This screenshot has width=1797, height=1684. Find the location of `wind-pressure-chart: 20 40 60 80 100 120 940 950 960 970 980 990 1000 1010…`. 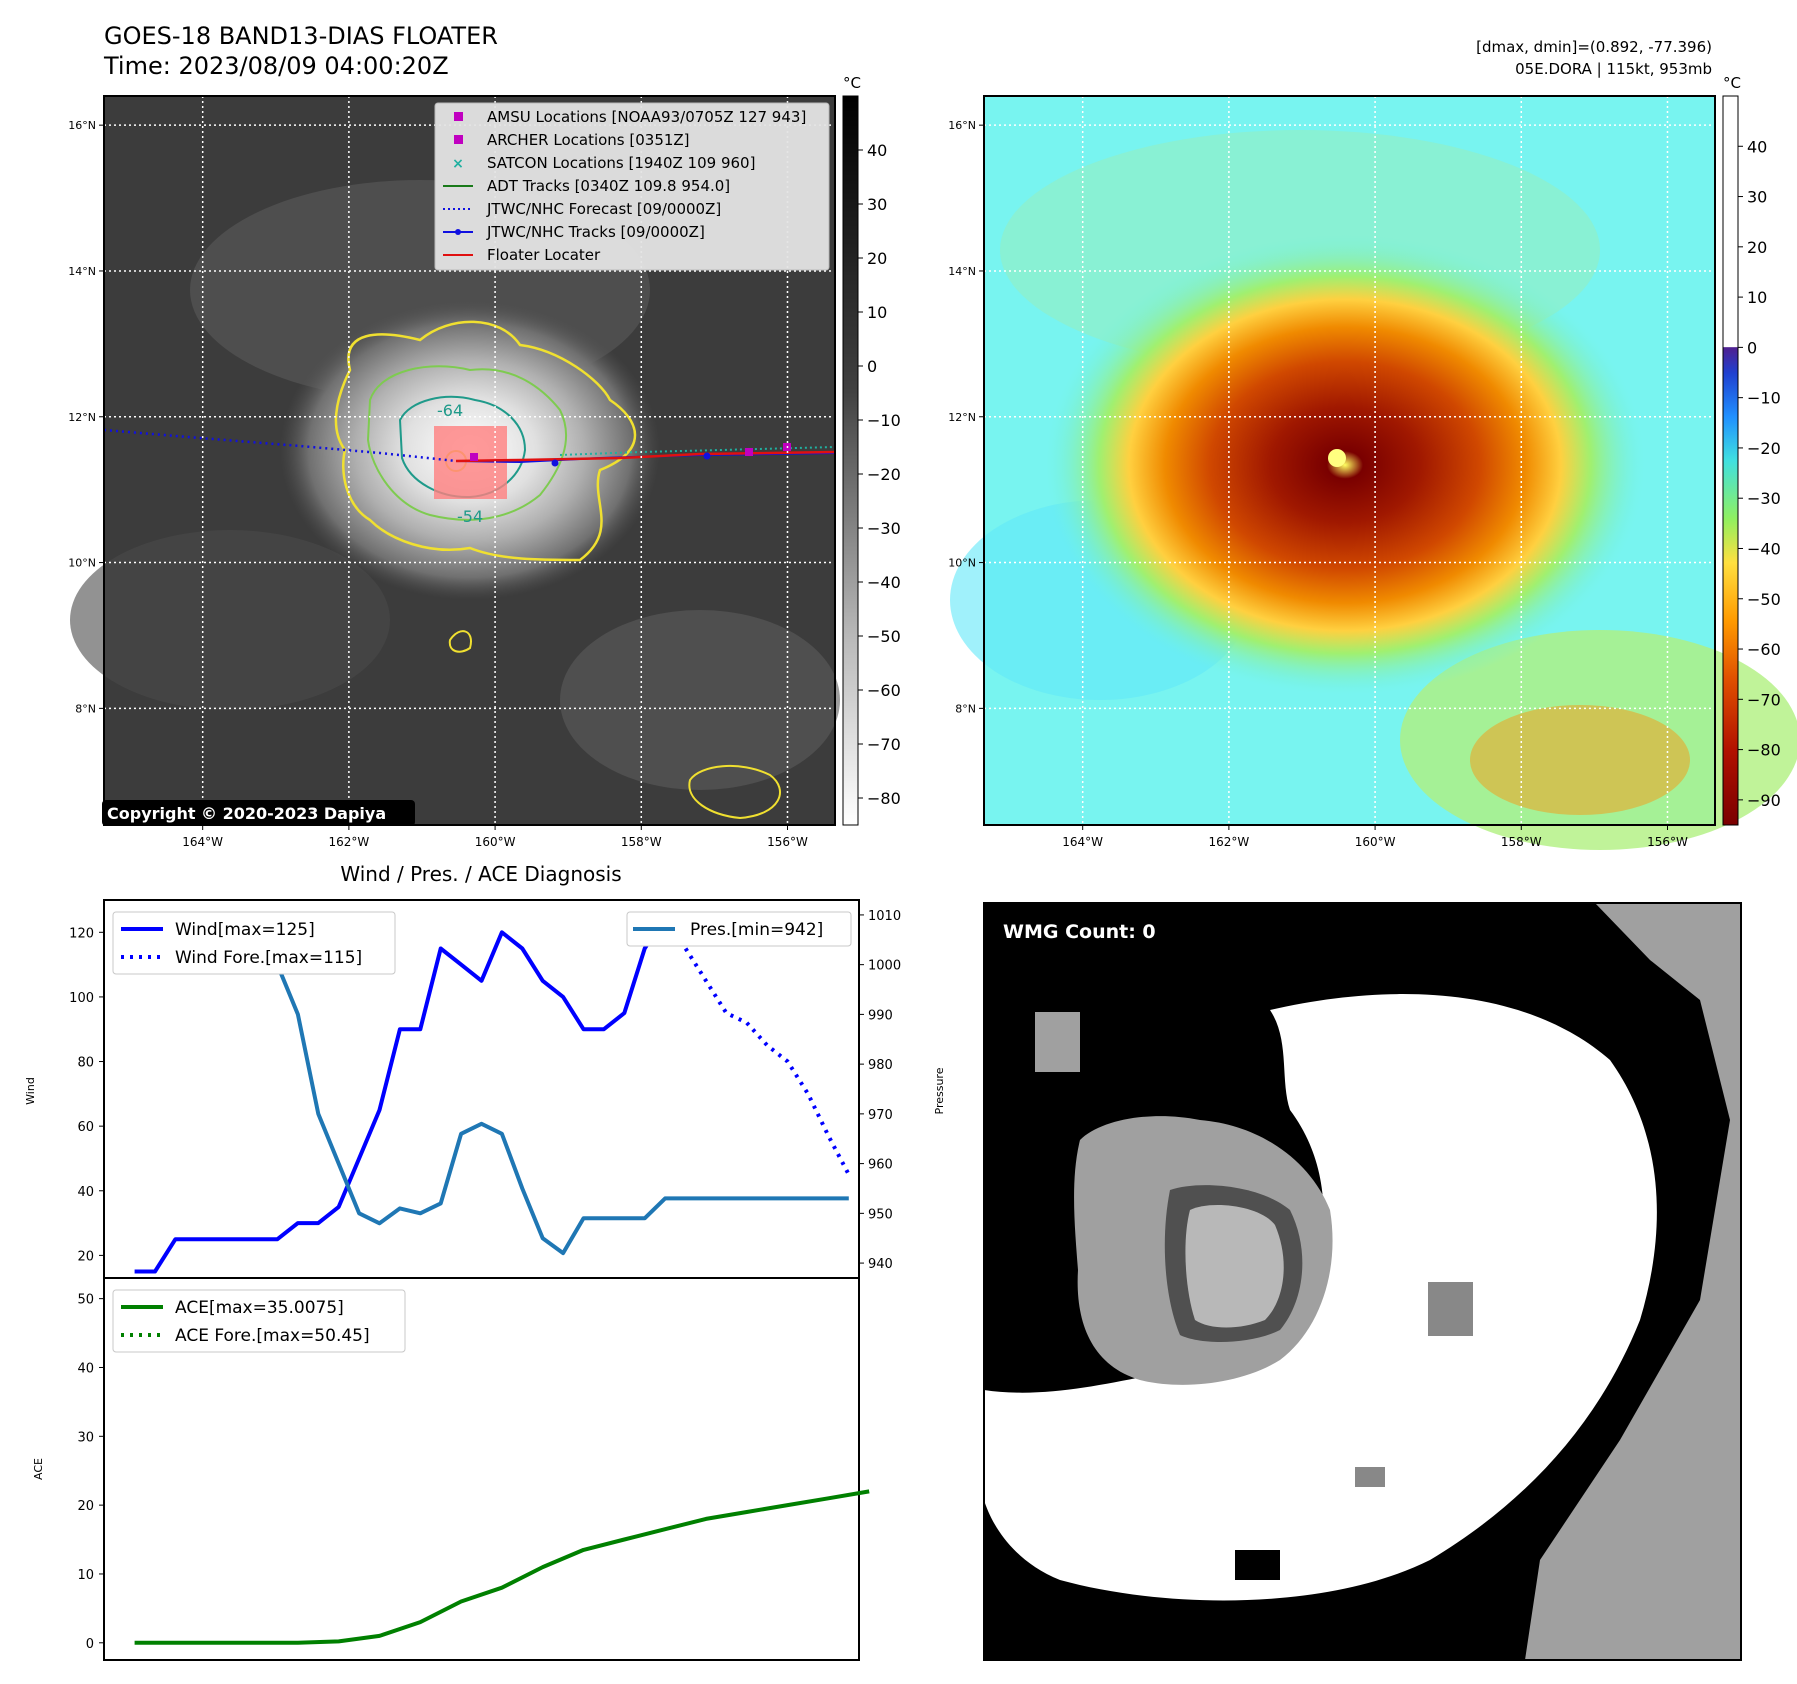

wind-pressure-chart: 20 40 60 80 100 120 940 950 960 970 980 990 1000 1010… is located at coordinates (485, 1089).